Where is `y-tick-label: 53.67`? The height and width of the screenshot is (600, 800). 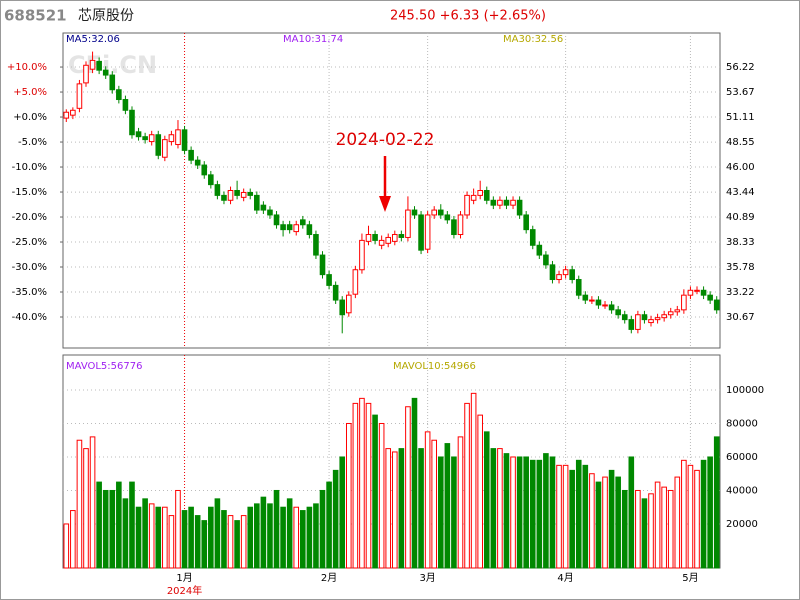
y-tick-label: 53.67 is located at coordinates (740, 92).